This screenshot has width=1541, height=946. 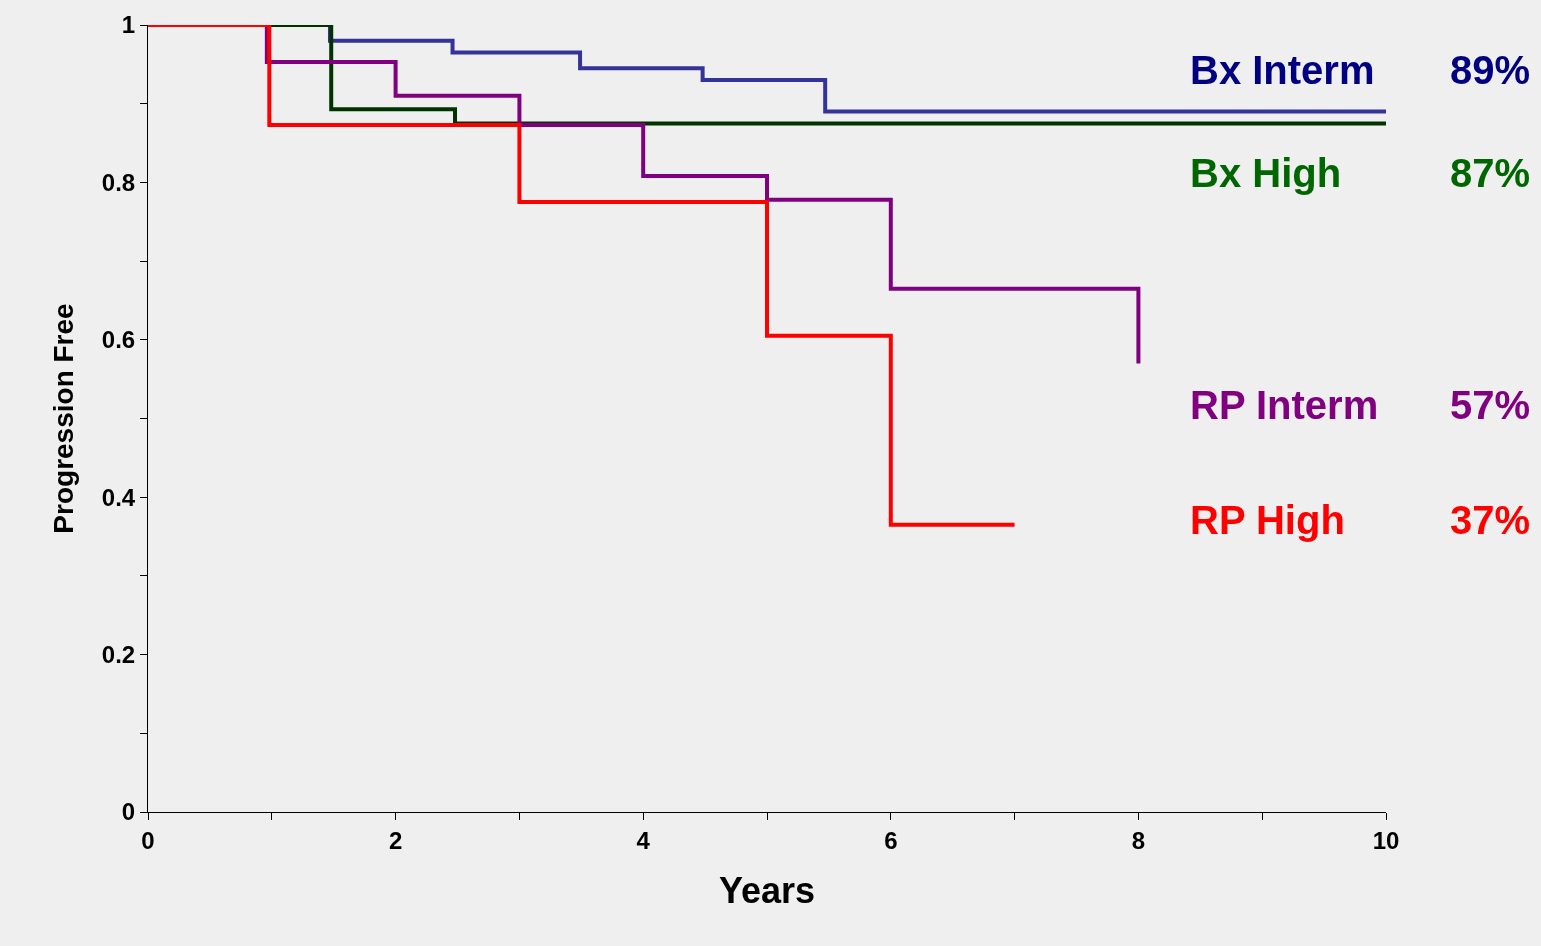 I want to click on x-tick-label: 10, so click(x=1386, y=840).